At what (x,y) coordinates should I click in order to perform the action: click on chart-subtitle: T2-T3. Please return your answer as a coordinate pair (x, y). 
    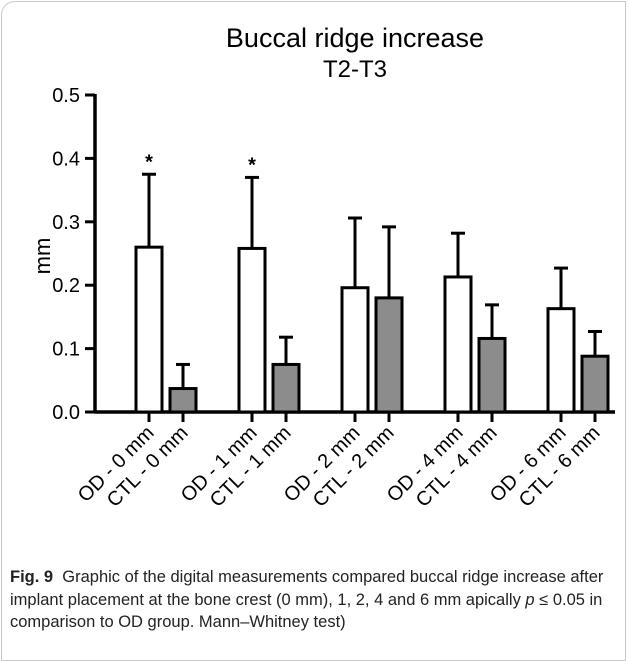
    Looking at the image, I should click on (355, 69).